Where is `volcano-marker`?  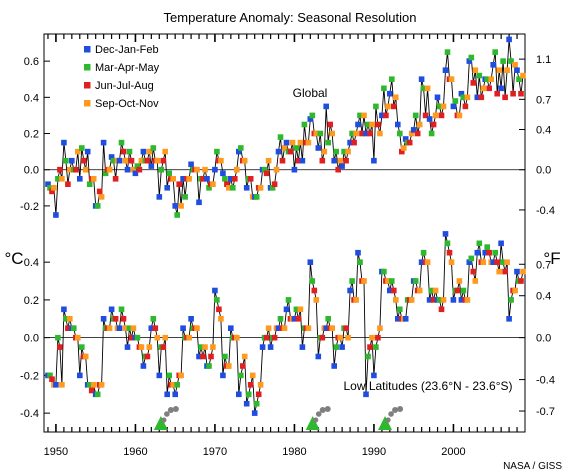 volcano-marker is located at coordinates (160, 423).